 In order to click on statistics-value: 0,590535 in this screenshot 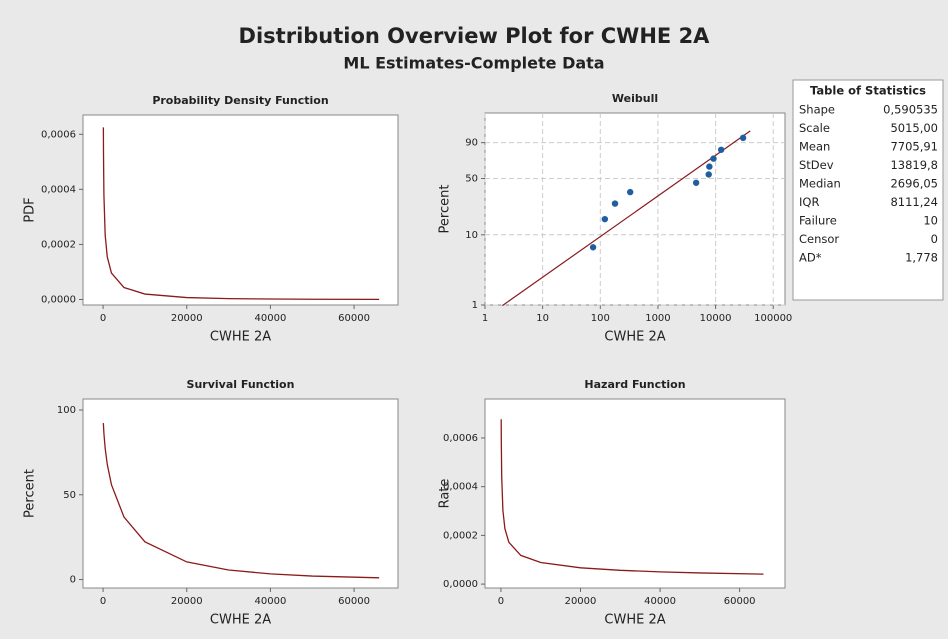, I will do `click(910, 110)`.